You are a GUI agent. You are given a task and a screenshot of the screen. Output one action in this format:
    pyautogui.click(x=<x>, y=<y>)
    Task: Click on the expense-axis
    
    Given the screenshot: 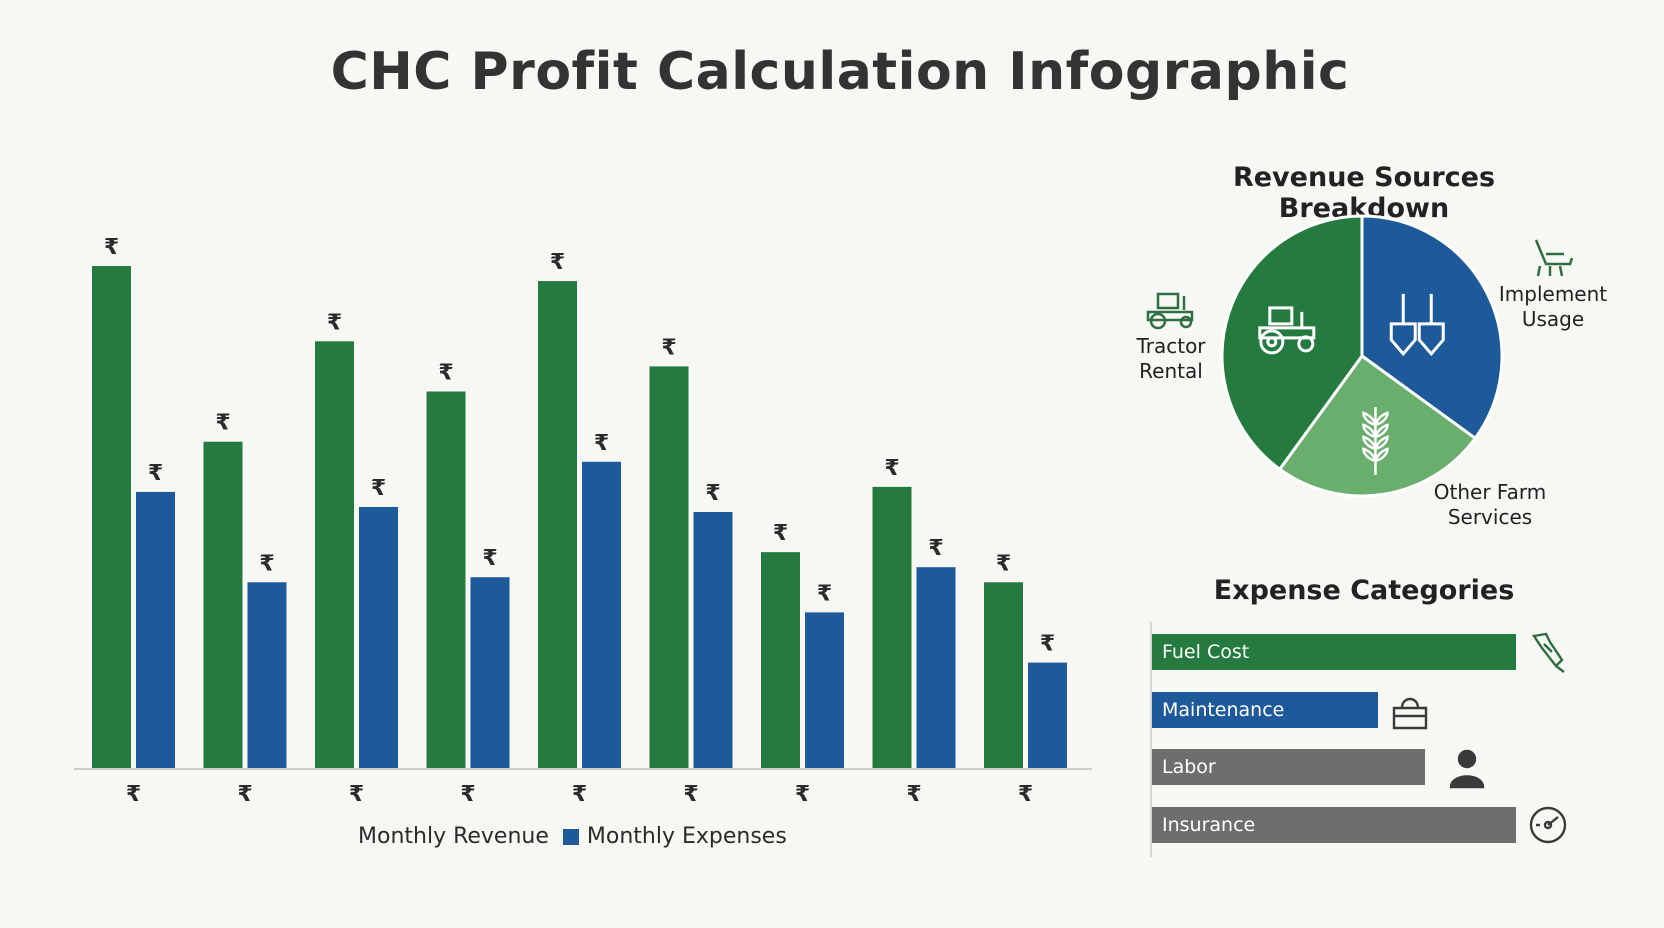 What is the action you would take?
    pyautogui.click(x=1151, y=739)
    